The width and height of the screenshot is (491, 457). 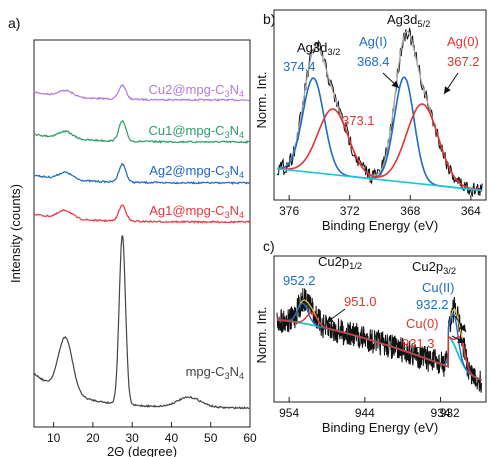 What do you see at coordinates (196, 171) in the screenshot?
I see `panel-a-series-label-2: Ag2@mpg-C3N4` at bounding box center [196, 171].